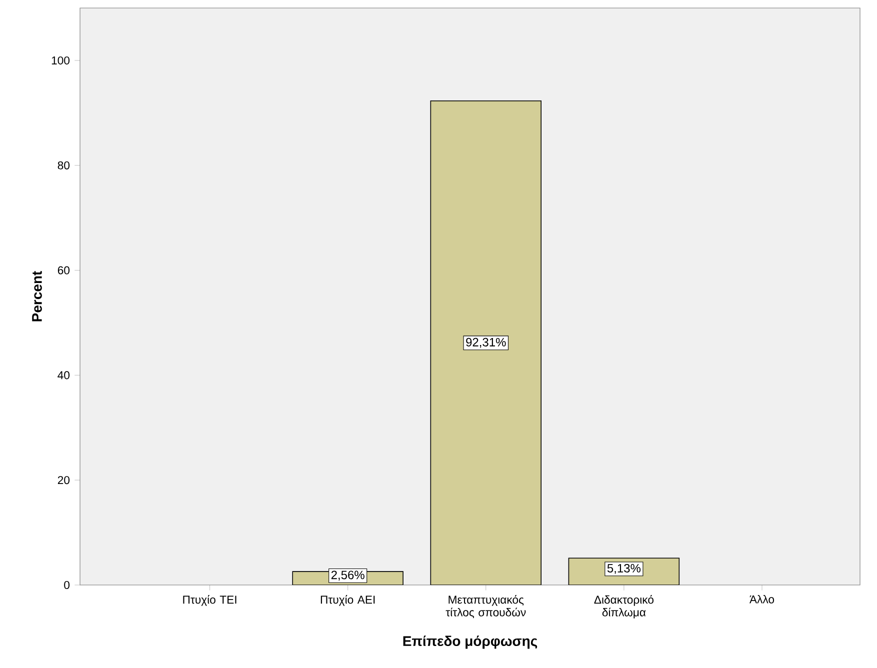 The image size is (877, 668). What do you see at coordinates (486, 606) in the screenshot?
I see `x-tick-label: Μεταπτυχιακός τίτλος σπουδών` at bounding box center [486, 606].